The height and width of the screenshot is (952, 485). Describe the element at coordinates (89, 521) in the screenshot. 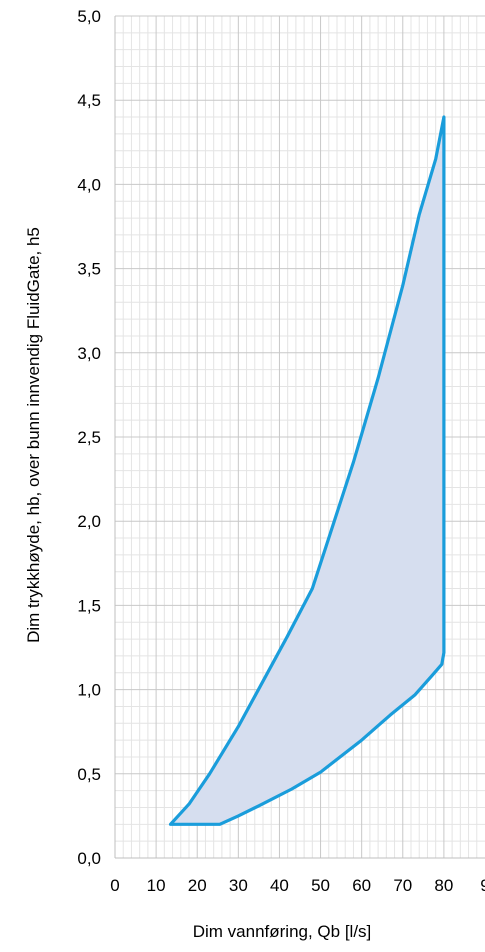

I see `y-tick-label: 2,0` at that location.